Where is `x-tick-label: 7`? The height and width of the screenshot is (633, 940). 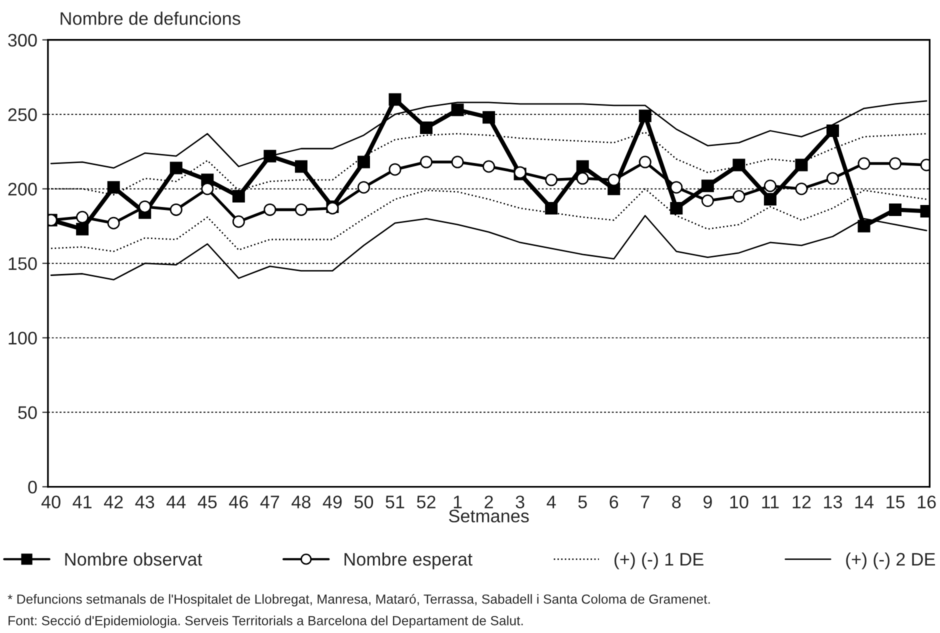
x-tick-label: 7 is located at coordinates (645, 502).